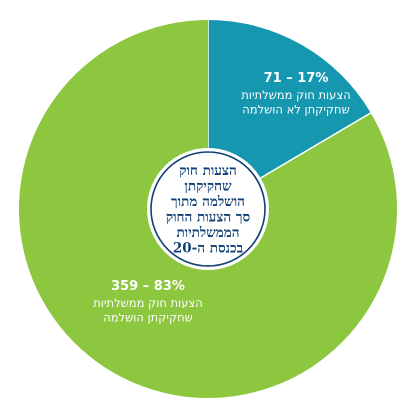  Describe the element at coordinates (208, 186) in the screenshot. I see `center-label-line-2: שחקיקתן` at that location.